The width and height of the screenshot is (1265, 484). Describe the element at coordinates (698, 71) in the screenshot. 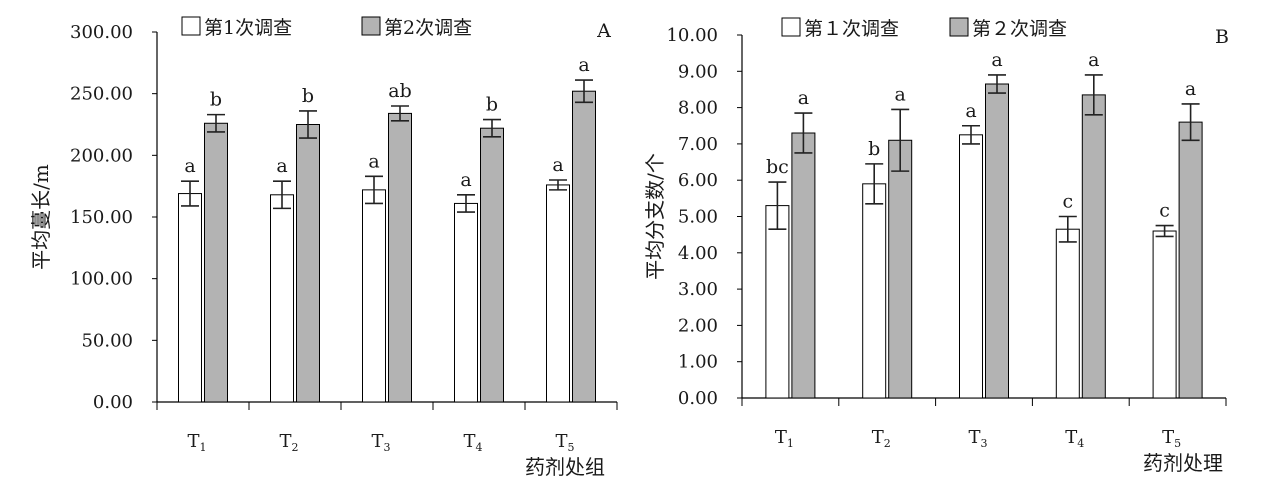

I see `p2-y-tick-label: 9.00` at that location.